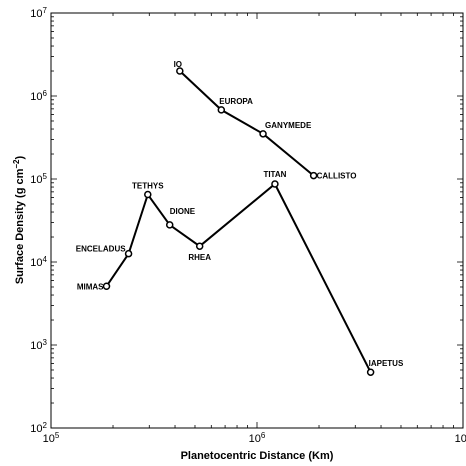  What do you see at coordinates (180, 71) in the screenshot?
I see `data-point-io` at bounding box center [180, 71].